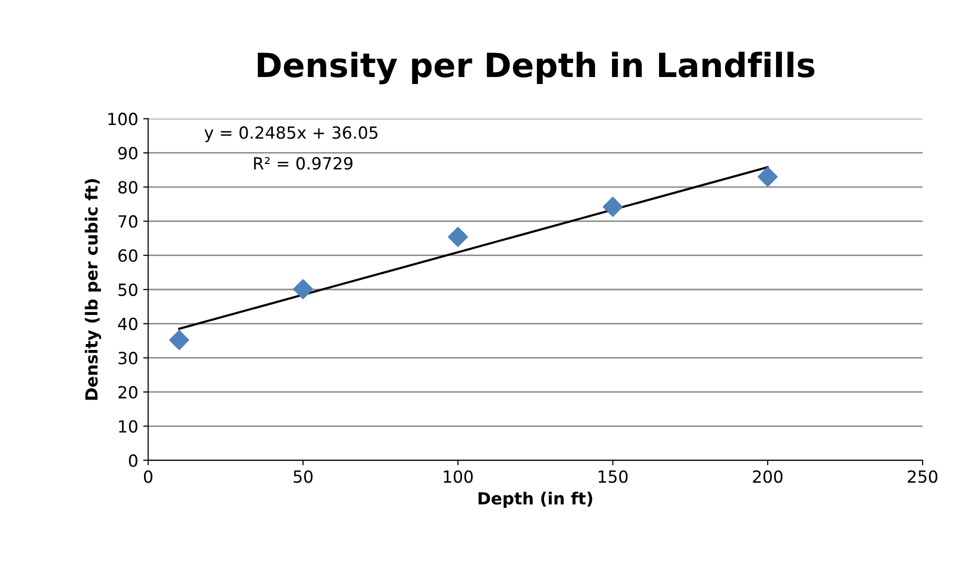 The width and height of the screenshot is (956, 579). I want to click on y-tick-label: 60, so click(128, 255).